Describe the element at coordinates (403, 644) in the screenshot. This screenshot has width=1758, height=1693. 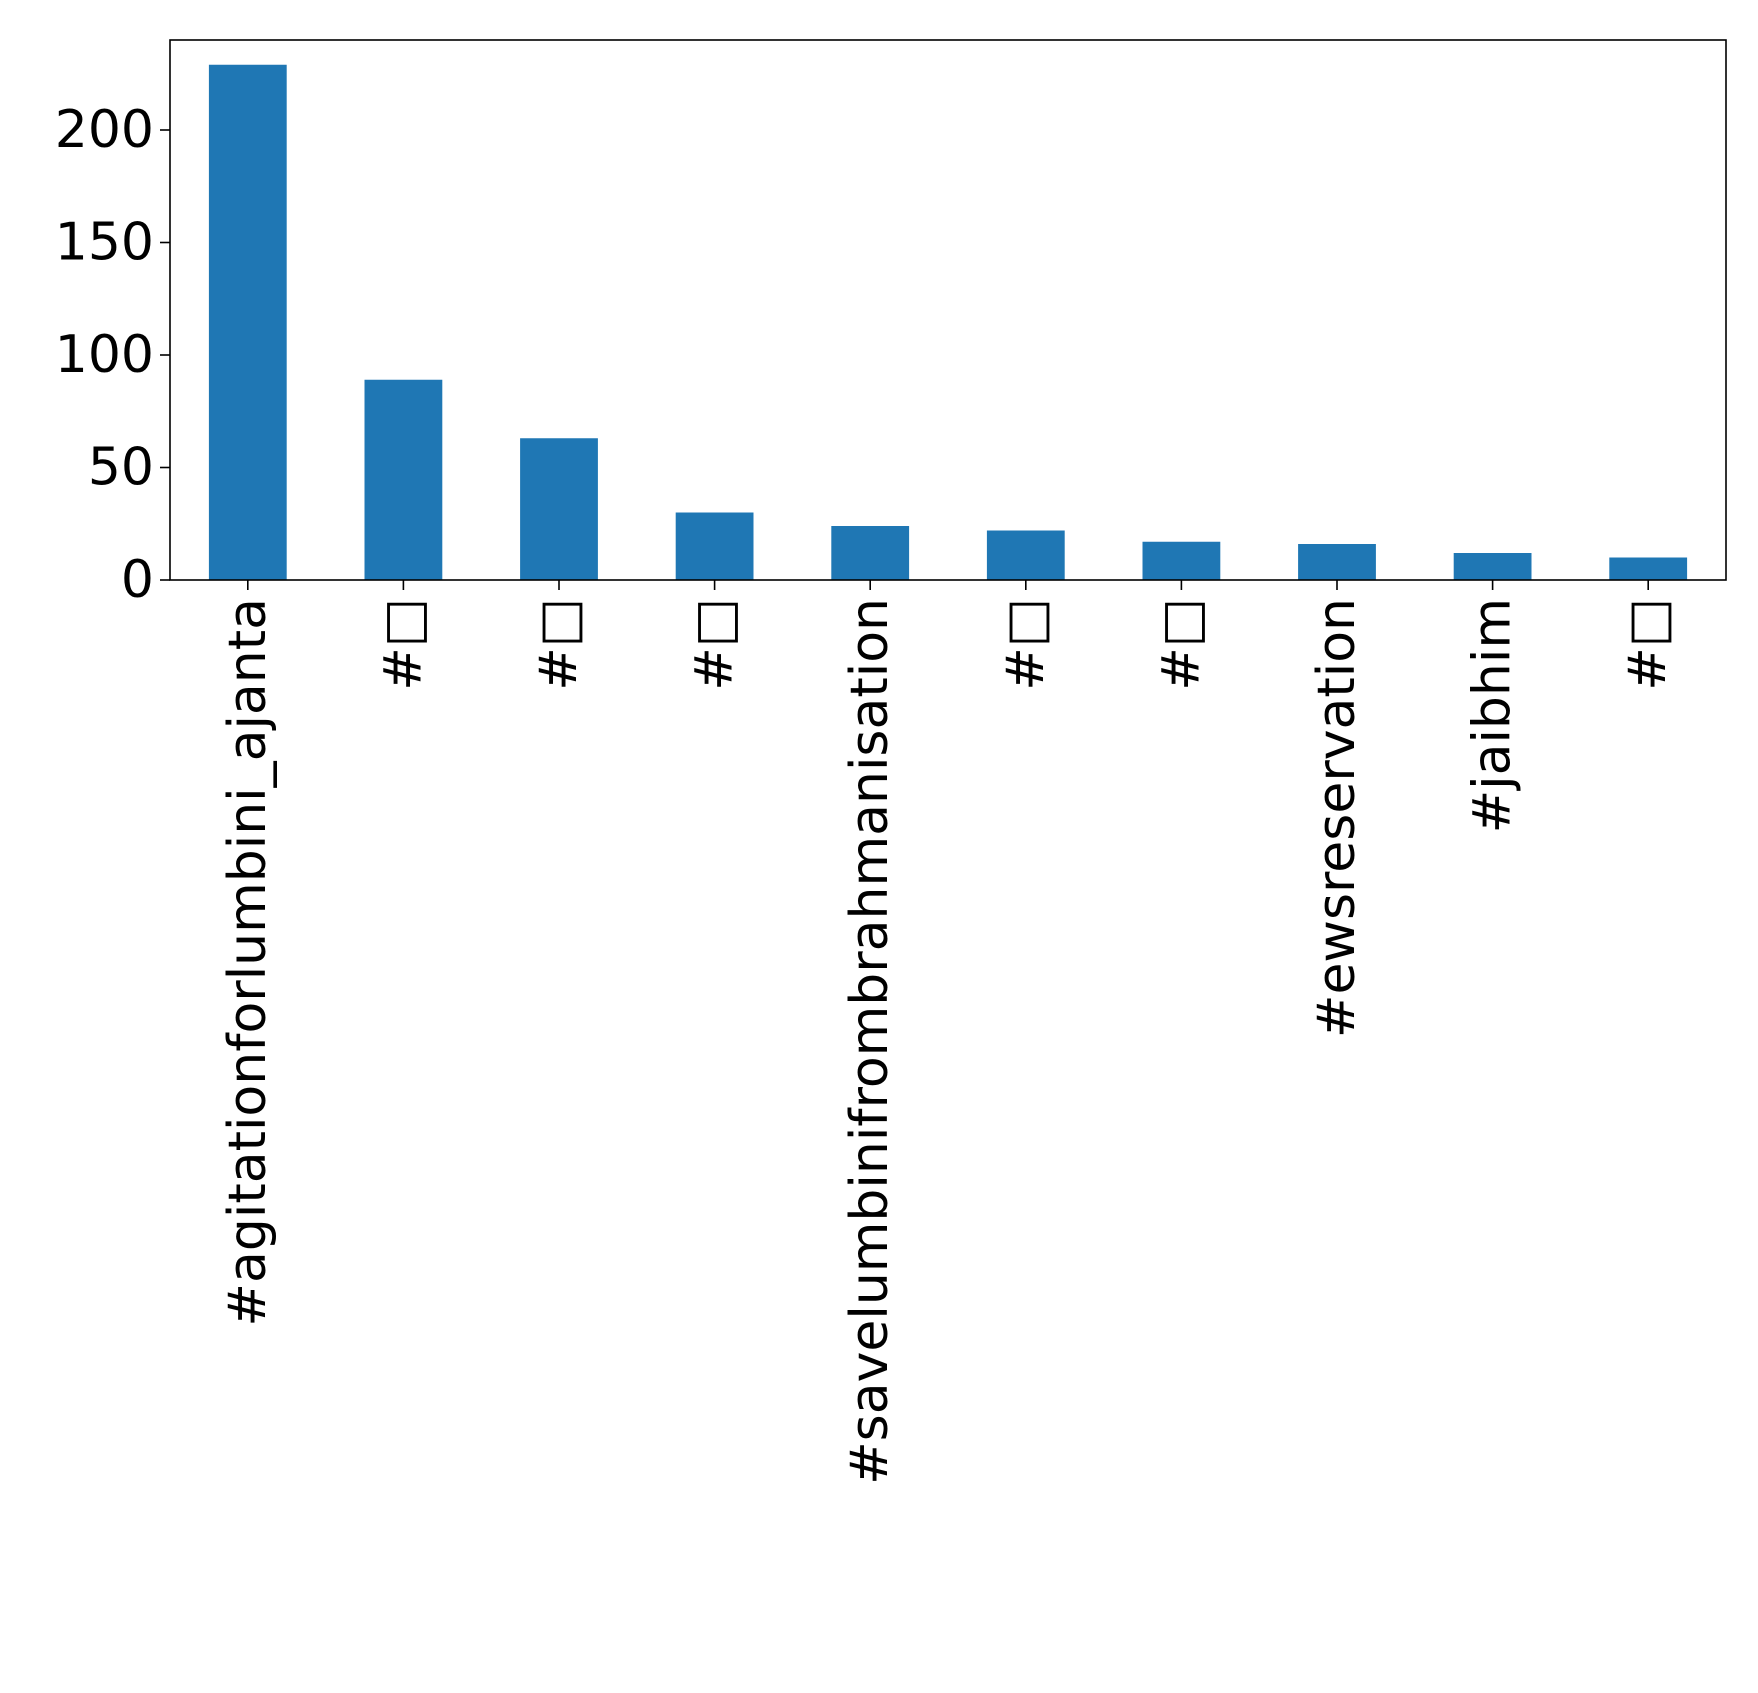
I see `x-tick-label-1: #□` at that location.